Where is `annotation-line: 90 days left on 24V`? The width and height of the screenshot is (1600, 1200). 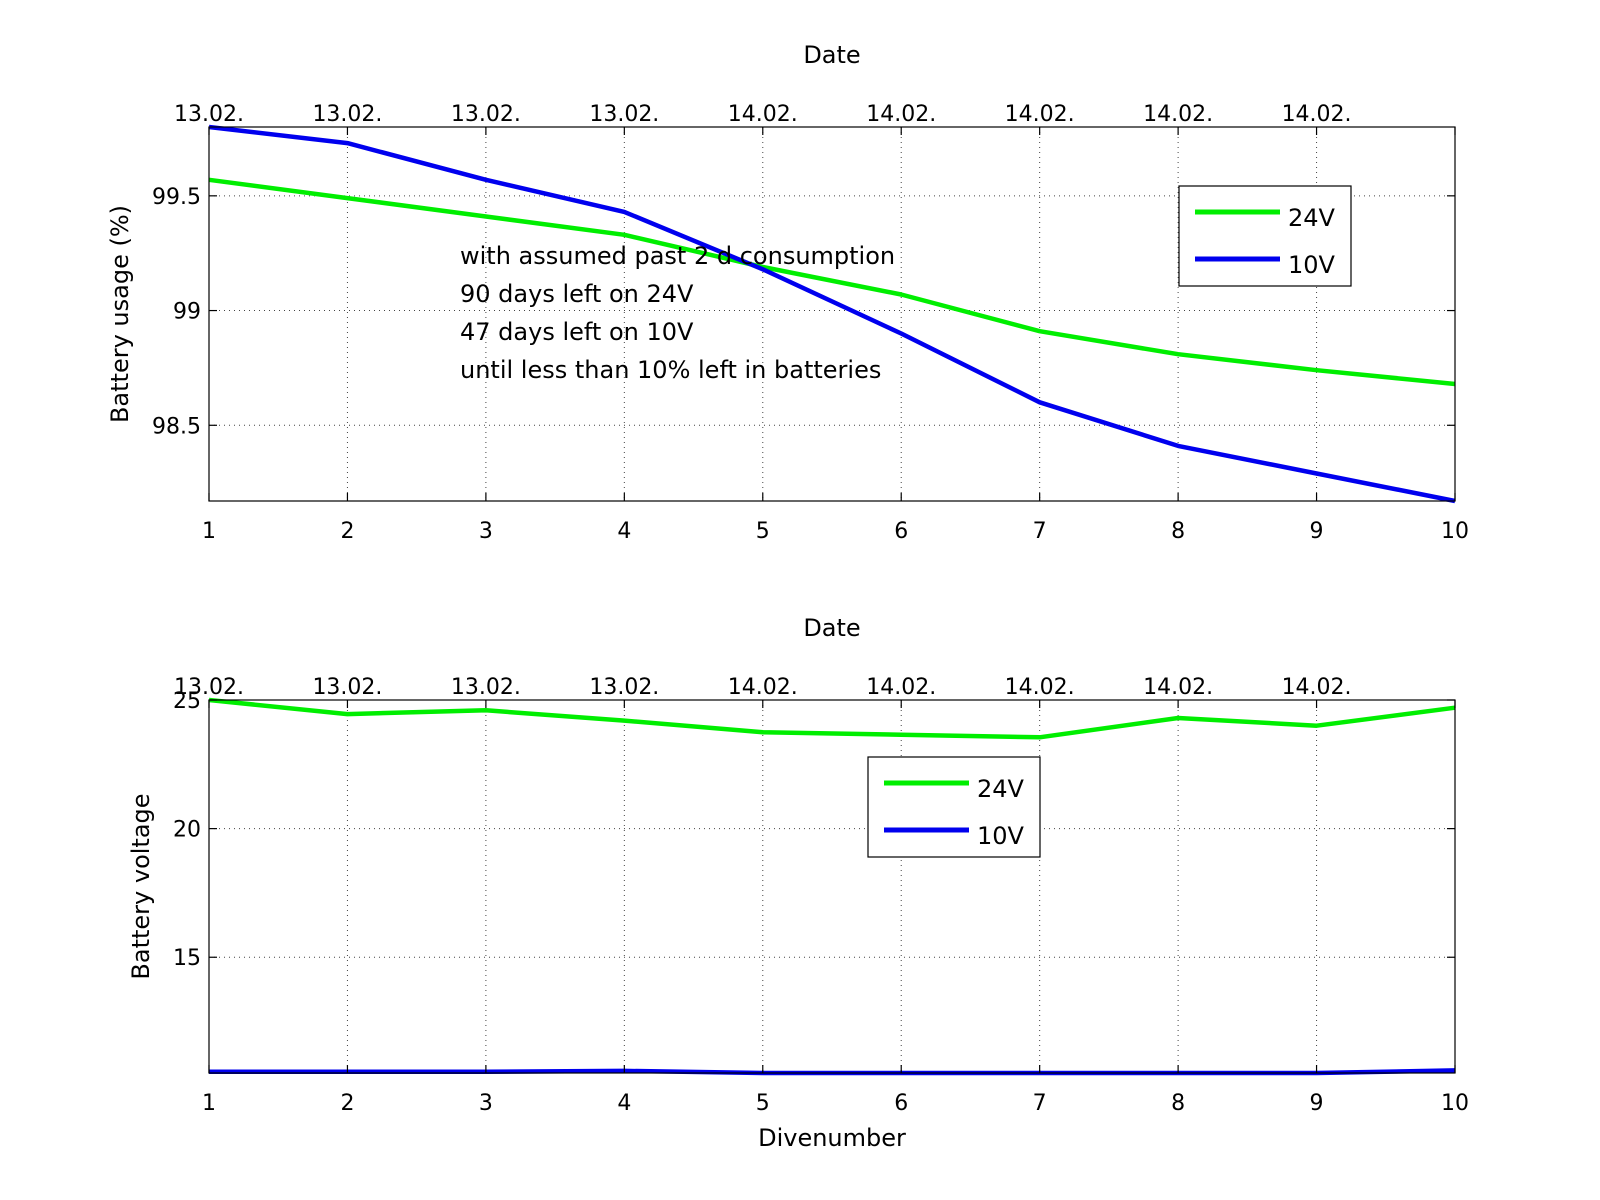 annotation-line: 90 days left on 24V is located at coordinates (577, 294).